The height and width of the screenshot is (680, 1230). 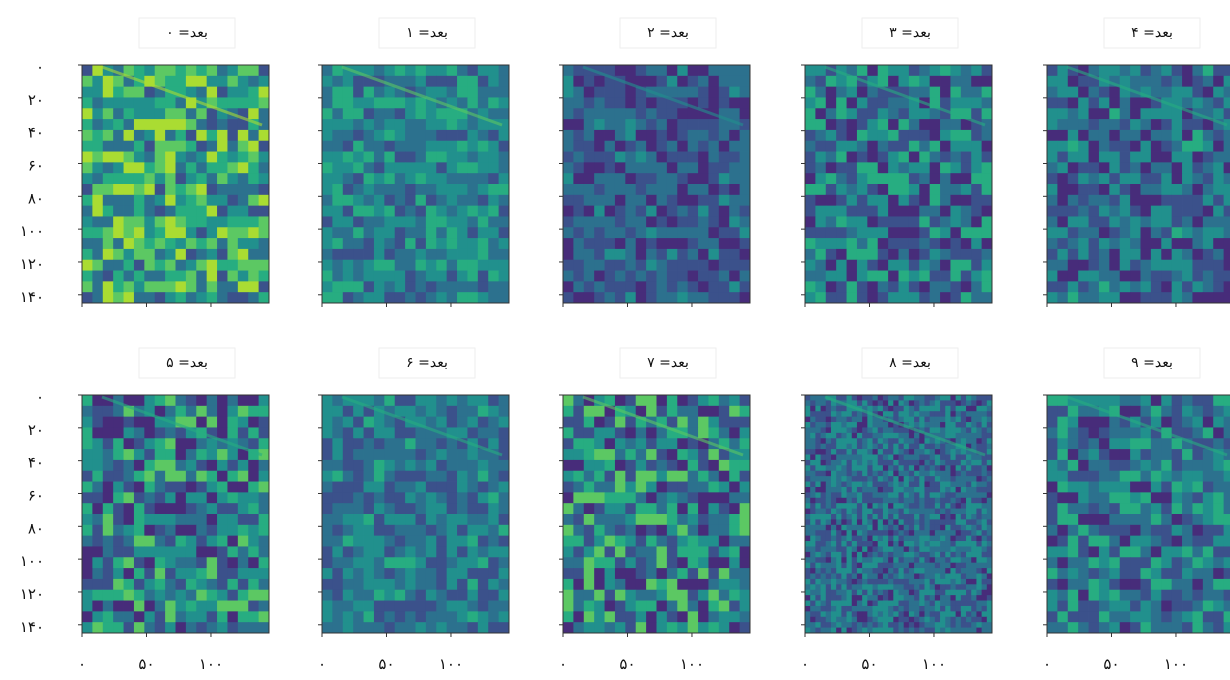 I want to click on panel-frame, so click(x=656, y=184).